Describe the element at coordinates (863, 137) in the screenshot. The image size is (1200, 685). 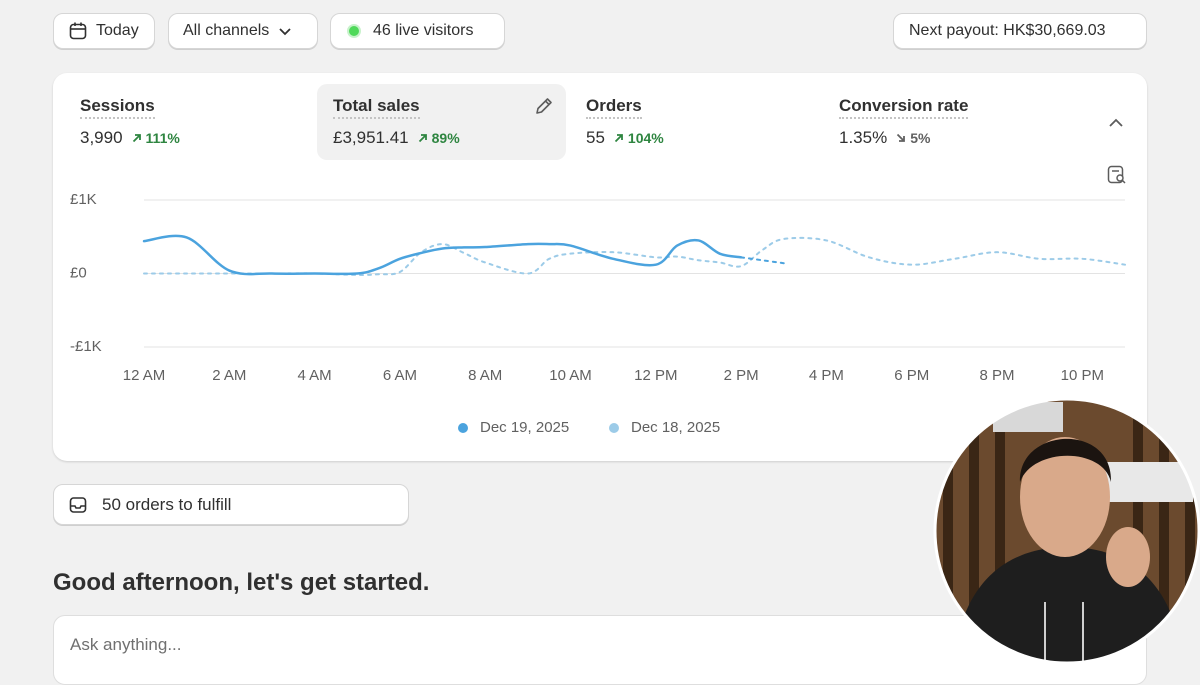
I see `metric-value: 1.35%` at that location.